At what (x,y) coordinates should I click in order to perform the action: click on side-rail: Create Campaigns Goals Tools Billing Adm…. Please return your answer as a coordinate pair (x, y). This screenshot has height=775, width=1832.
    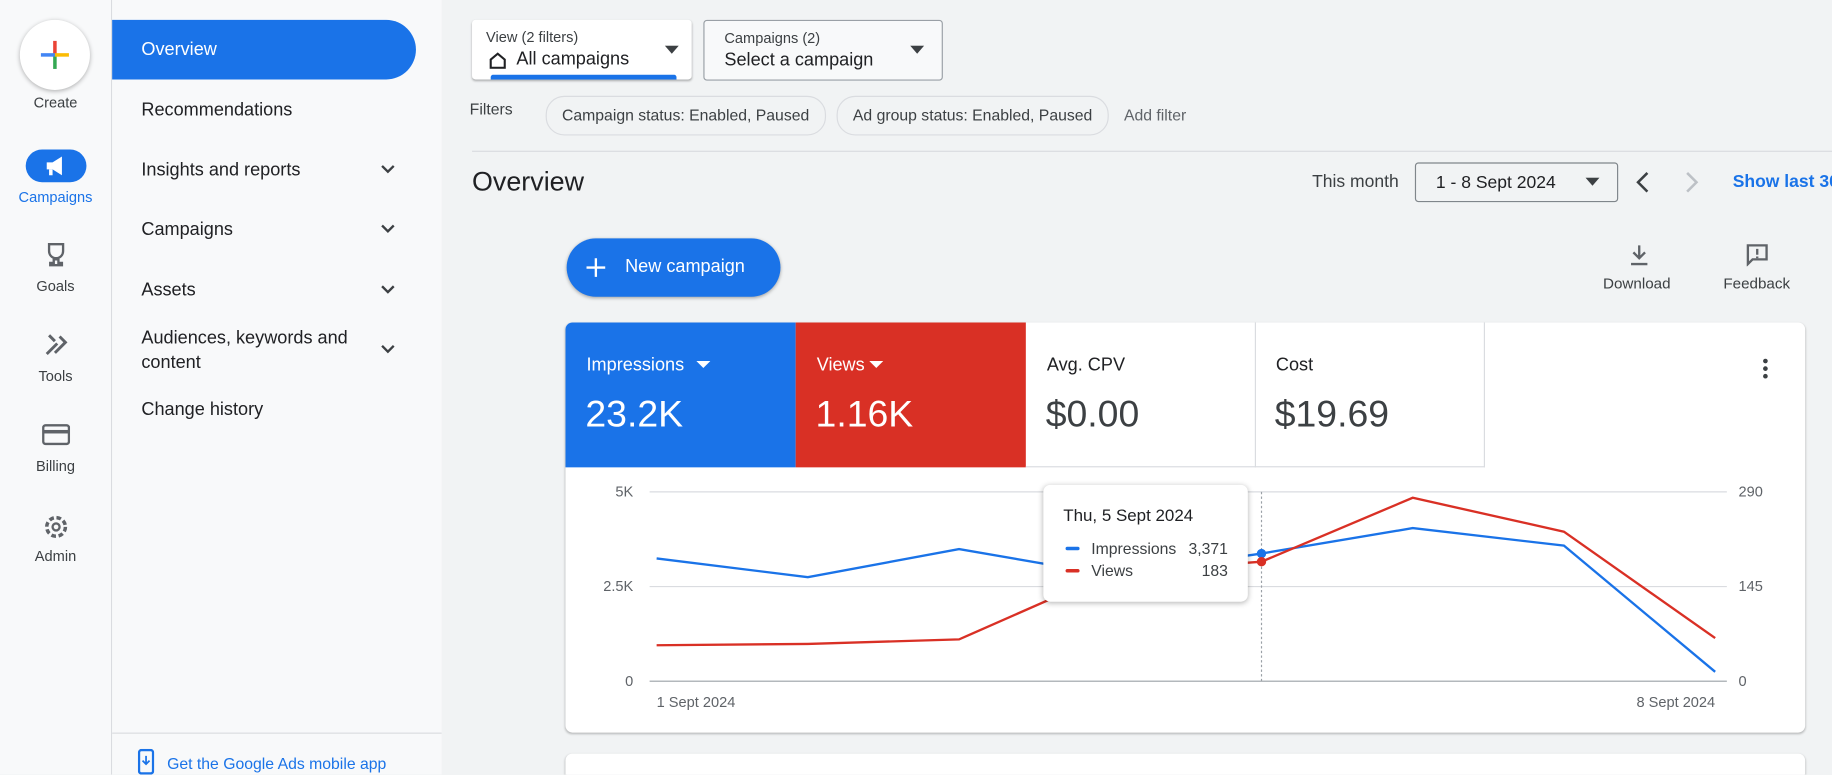
    Looking at the image, I should click on (56, 387).